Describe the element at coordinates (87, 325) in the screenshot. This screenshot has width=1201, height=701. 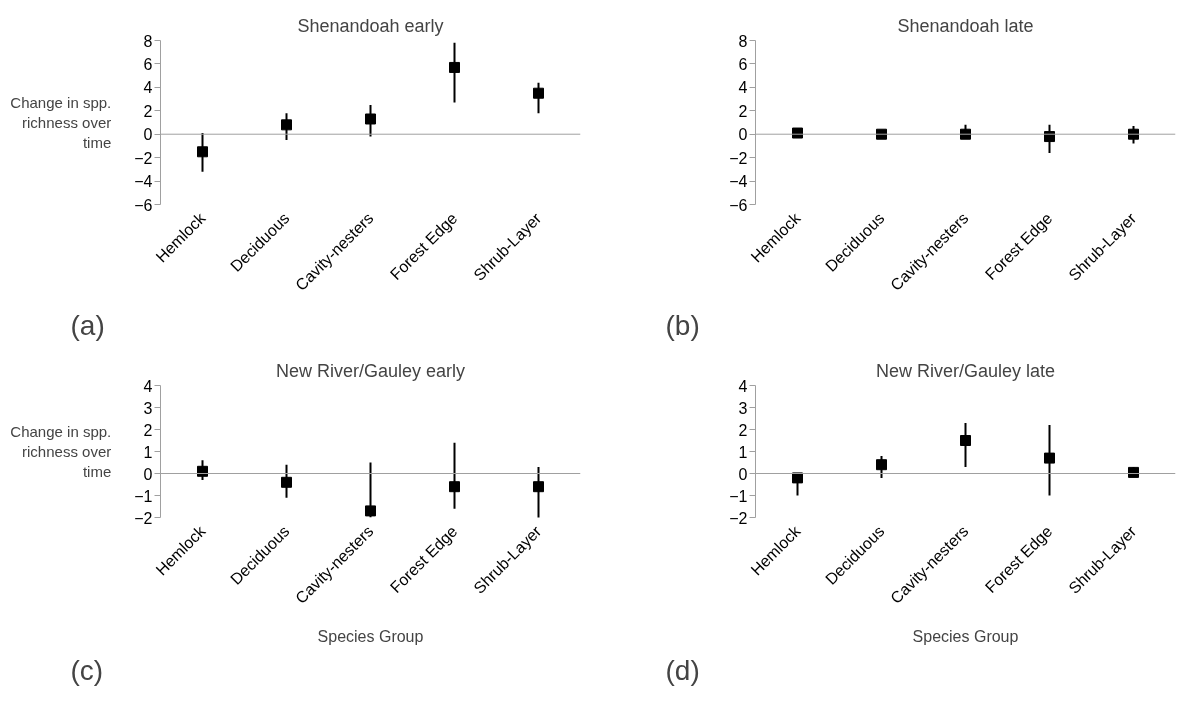
I see `text: (a)` at that location.